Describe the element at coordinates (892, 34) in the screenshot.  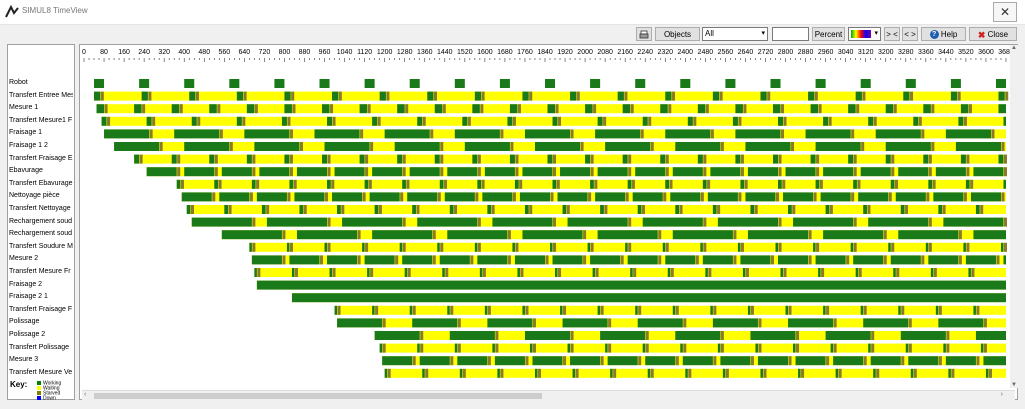
I see `zoom-in-button: > <` at that location.